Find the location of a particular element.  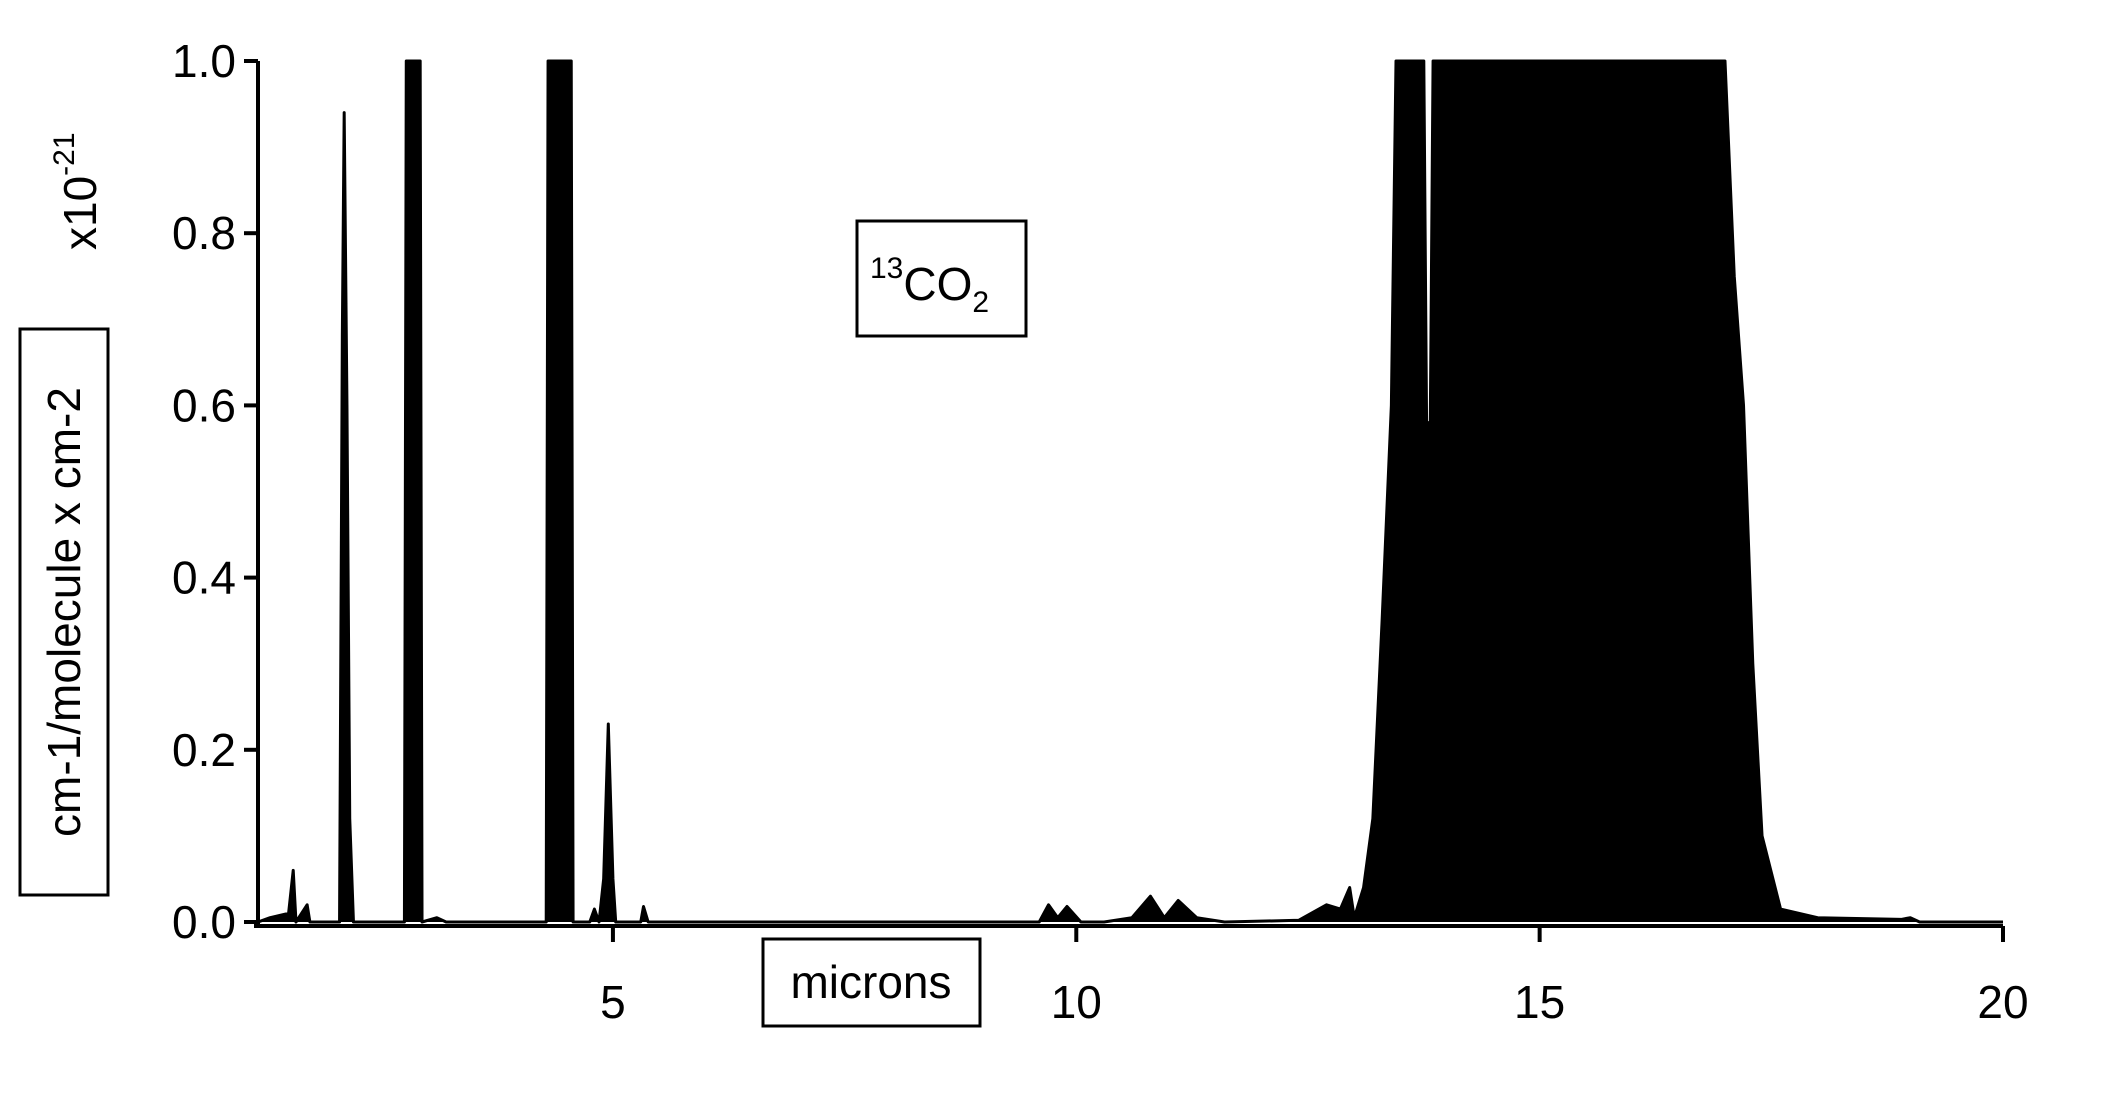

x-tick-label: 10 is located at coordinates (1076, 1002).